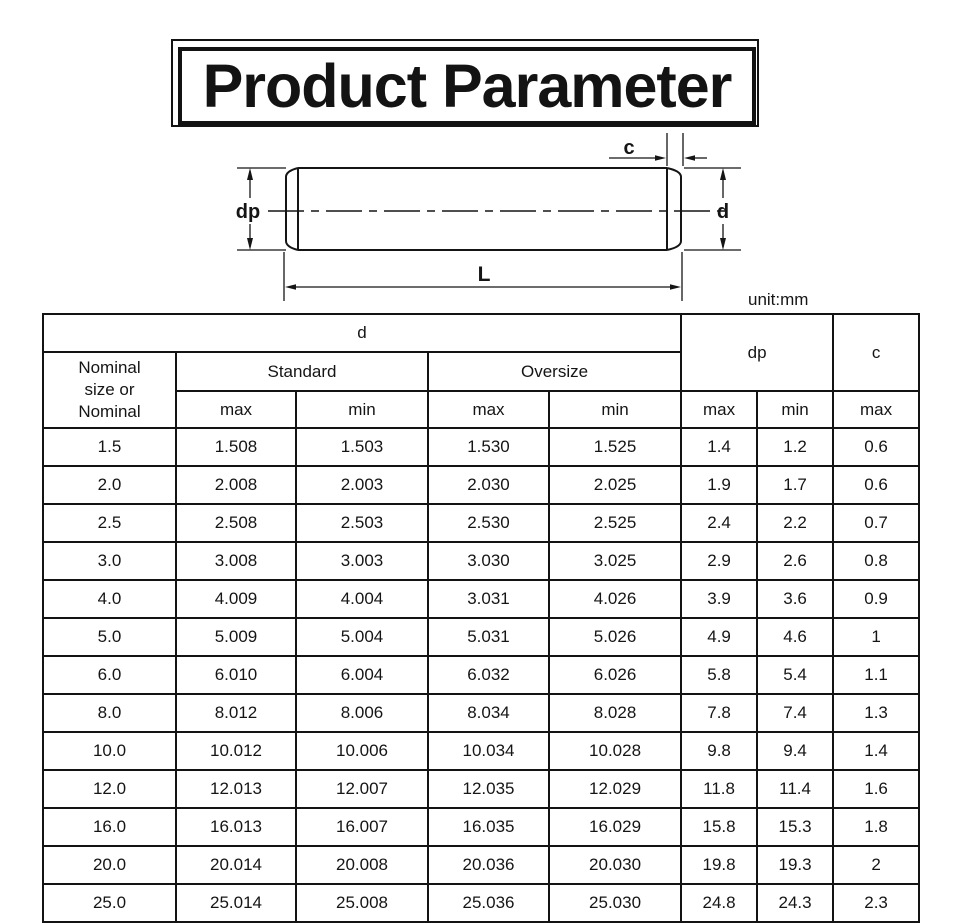  What do you see at coordinates (876, 523) in the screenshot?
I see `value-cell: 0.7` at bounding box center [876, 523].